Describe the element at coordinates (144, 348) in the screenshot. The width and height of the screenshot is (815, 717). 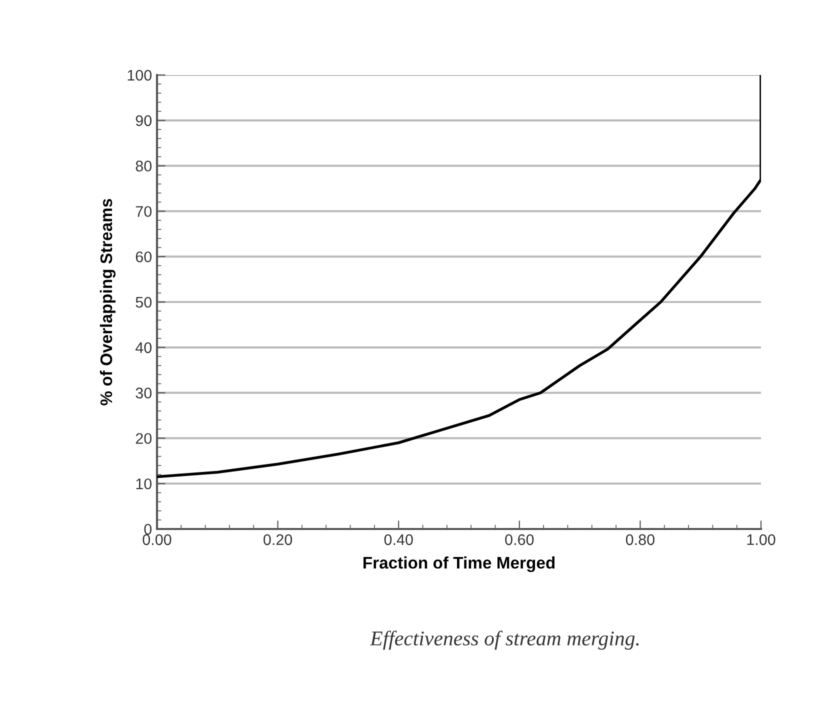
I see `y-tick-label: 40` at that location.